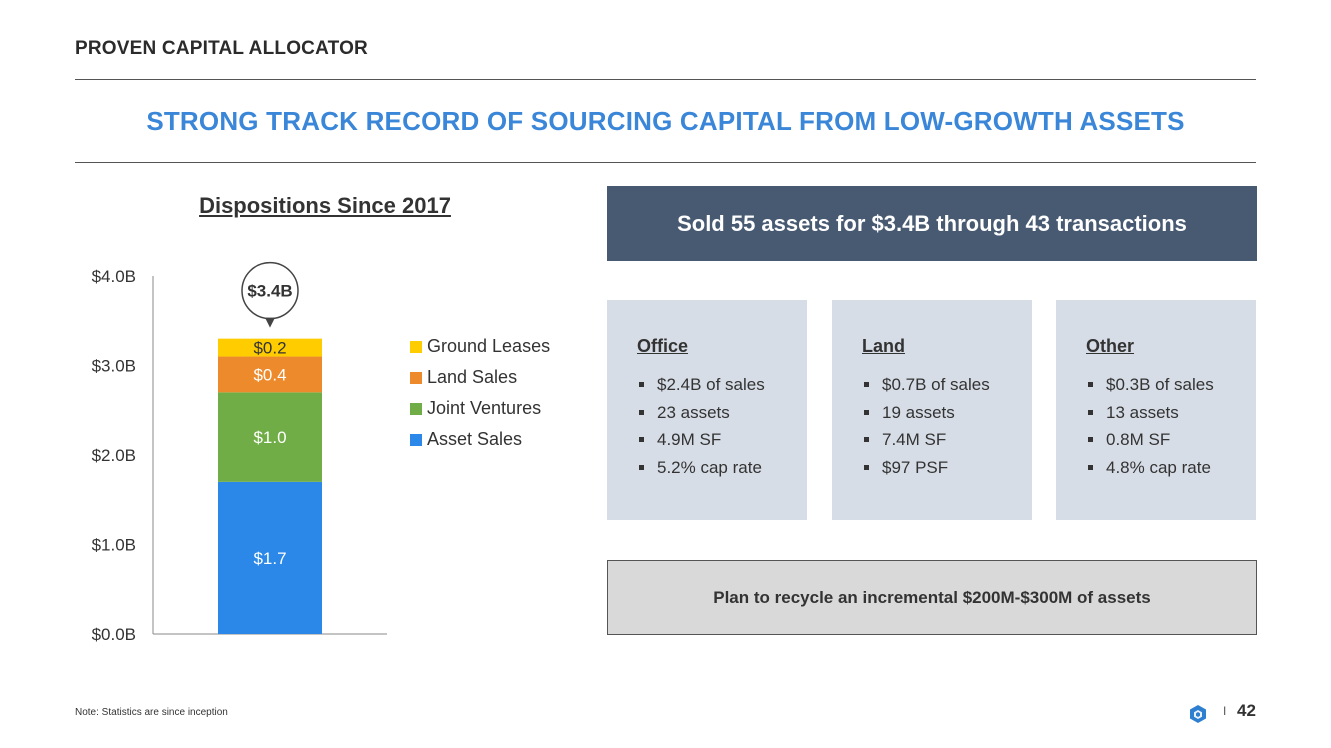 This screenshot has width=1331, height=748. I want to click on card-item: $97 PSF, so click(947, 468).